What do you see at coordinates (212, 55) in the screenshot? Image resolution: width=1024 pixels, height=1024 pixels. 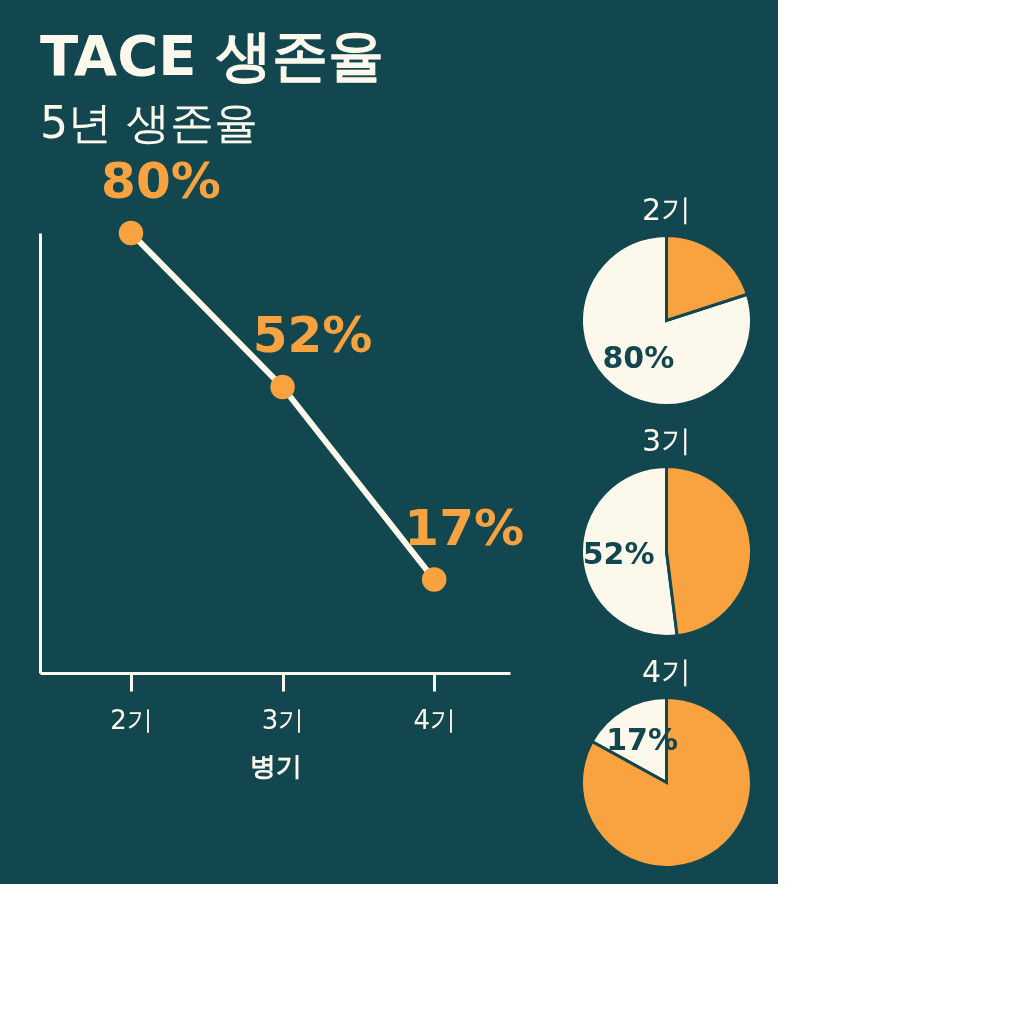 I see `chart-title: TACE 생존율` at bounding box center [212, 55].